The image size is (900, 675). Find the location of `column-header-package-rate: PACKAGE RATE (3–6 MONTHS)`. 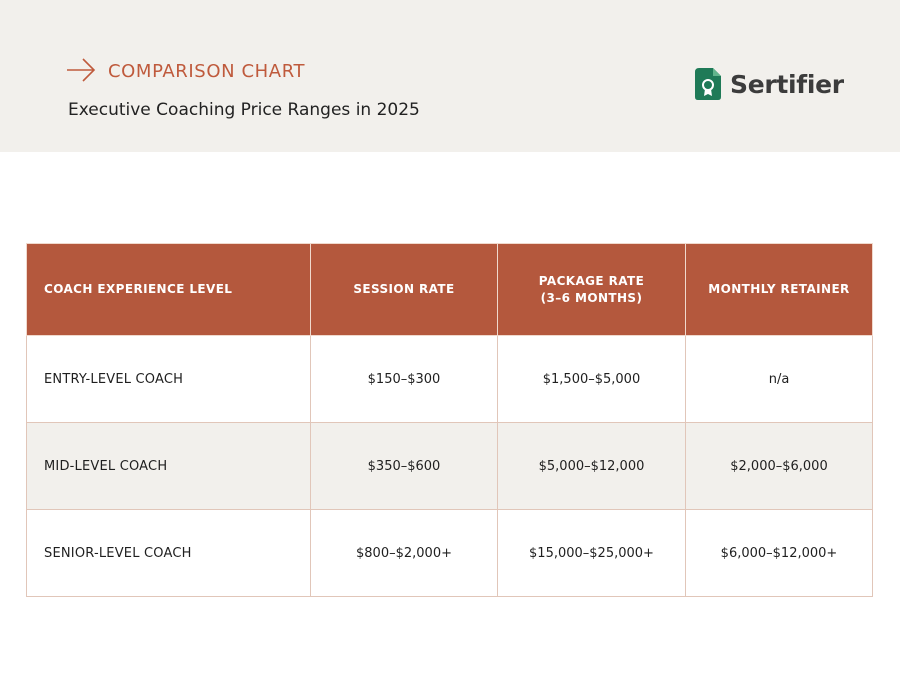

column-header-package-rate: PACKAGE RATE (3–6 MONTHS) is located at coordinates (591, 289).